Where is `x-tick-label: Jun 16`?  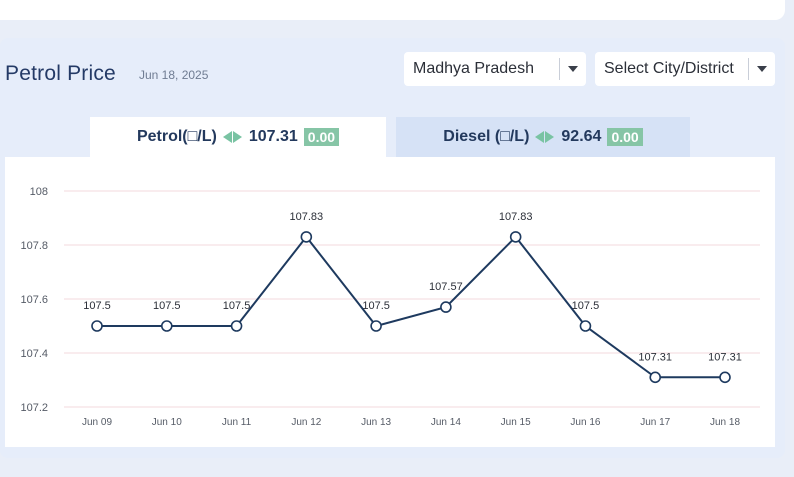
x-tick-label: Jun 16 is located at coordinates (585, 422).